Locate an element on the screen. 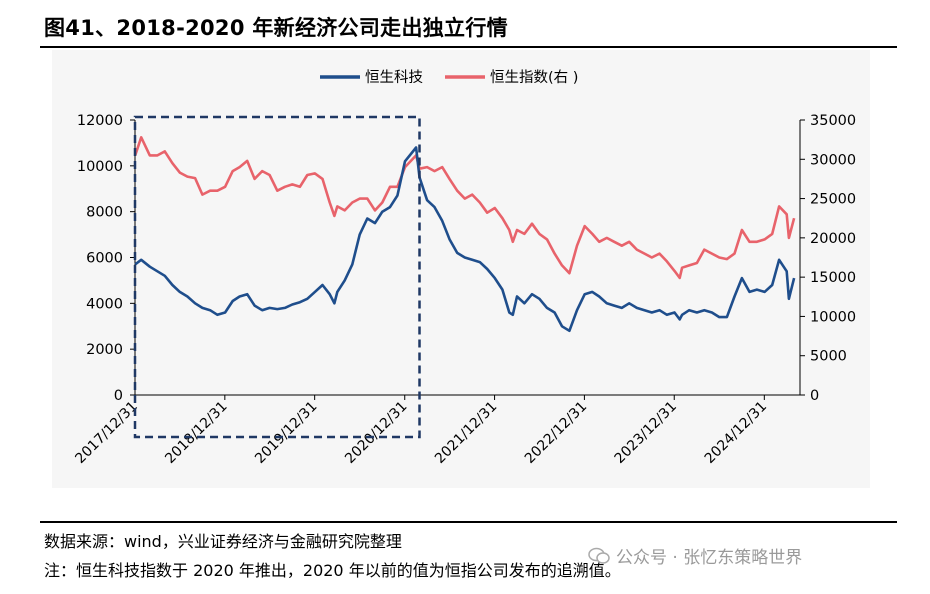 The image size is (930, 594). right-tick-label: 35000 is located at coordinates (833, 121).